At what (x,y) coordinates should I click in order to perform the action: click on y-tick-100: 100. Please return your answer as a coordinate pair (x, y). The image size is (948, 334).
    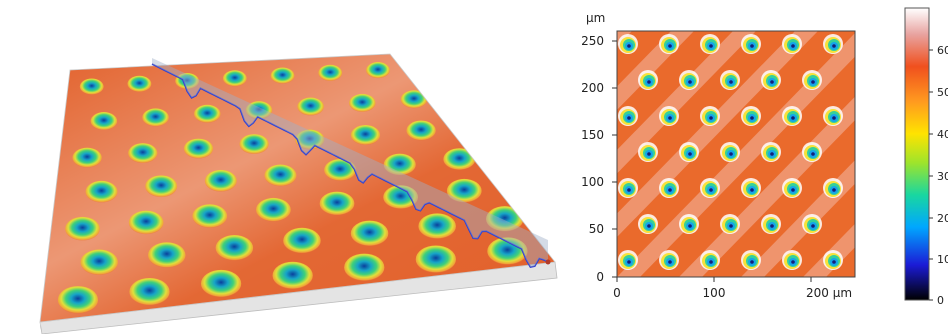
    Looking at the image, I should click on (592, 182).